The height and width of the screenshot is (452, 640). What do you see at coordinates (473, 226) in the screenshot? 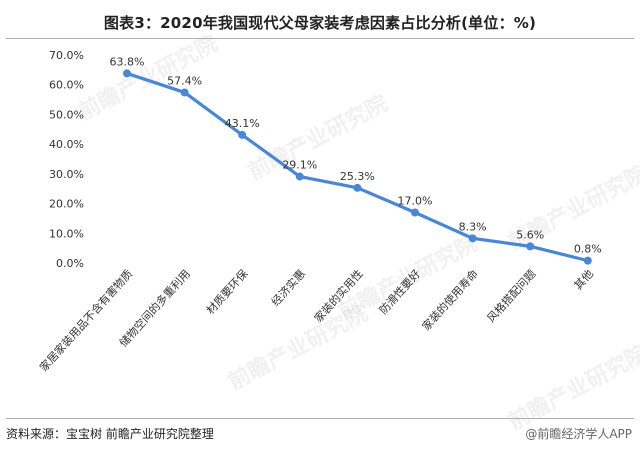
I see `data-label: 8.3%` at bounding box center [473, 226].